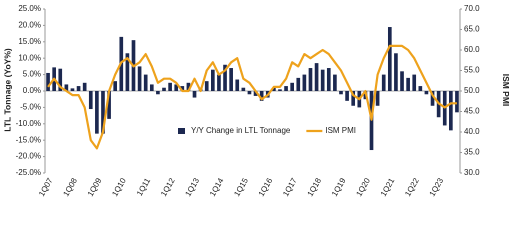 The height and width of the screenshot is (240, 512). What do you see at coordinates (95, 187) in the screenshot?
I see `x-tick-label: 1Q09` at bounding box center [95, 187].